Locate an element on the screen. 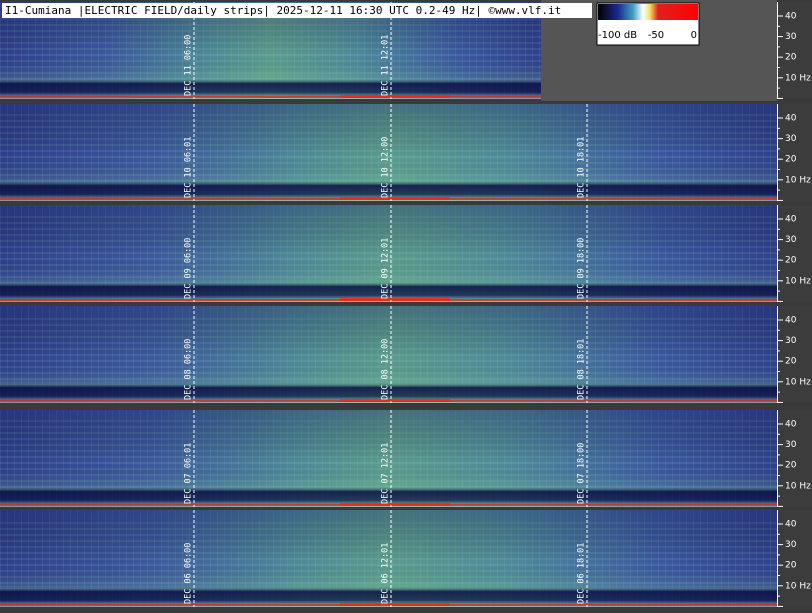 Image resolution: width=812 pixels, height=613 pixels. legend: -100 dB -50 0 is located at coordinates (648, 24).